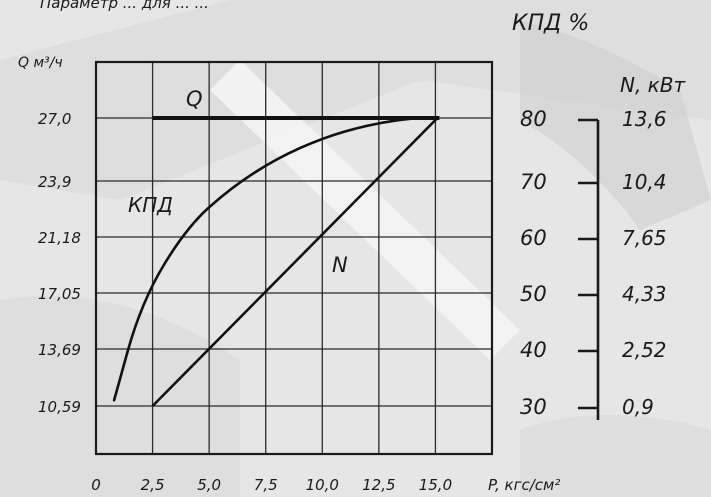 This screenshot has height=497, width=711. What do you see at coordinates (59, 407) in the screenshot?
I see `q-tick-label: 10,59` at bounding box center [59, 407].